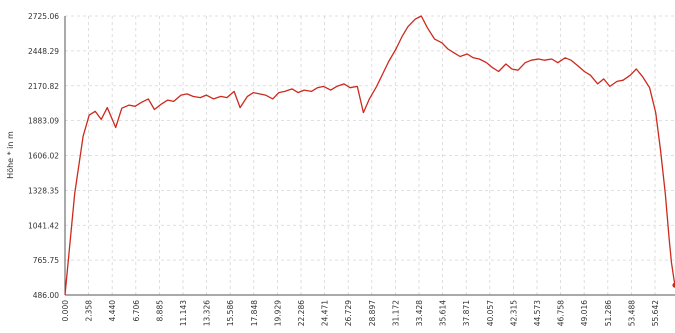 This screenshot has height=333, width=675. I want to click on x-tick-label: 46.758, so click(561, 313).